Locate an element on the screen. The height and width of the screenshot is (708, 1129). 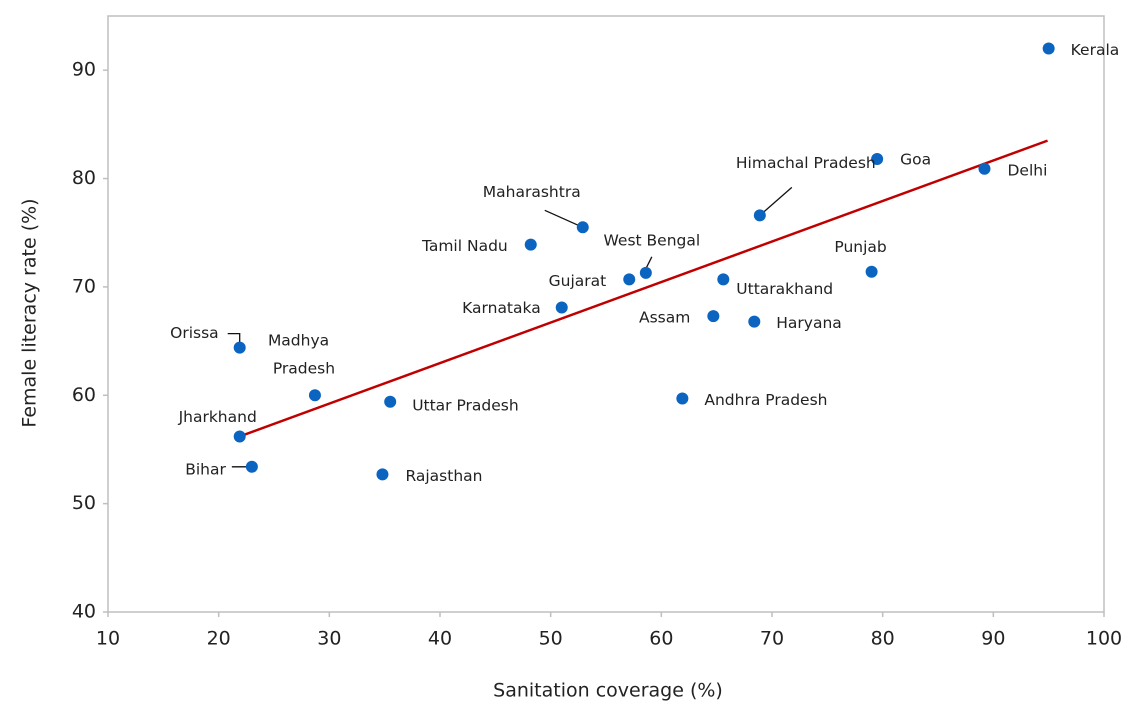
point-label: Orissa is located at coordinates (194, 333).